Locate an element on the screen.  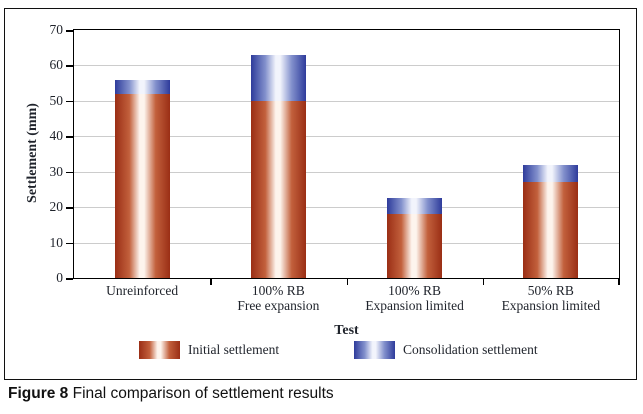
legend-label-initial-settlement: Initial settlement is located at coordinates (234, 349).